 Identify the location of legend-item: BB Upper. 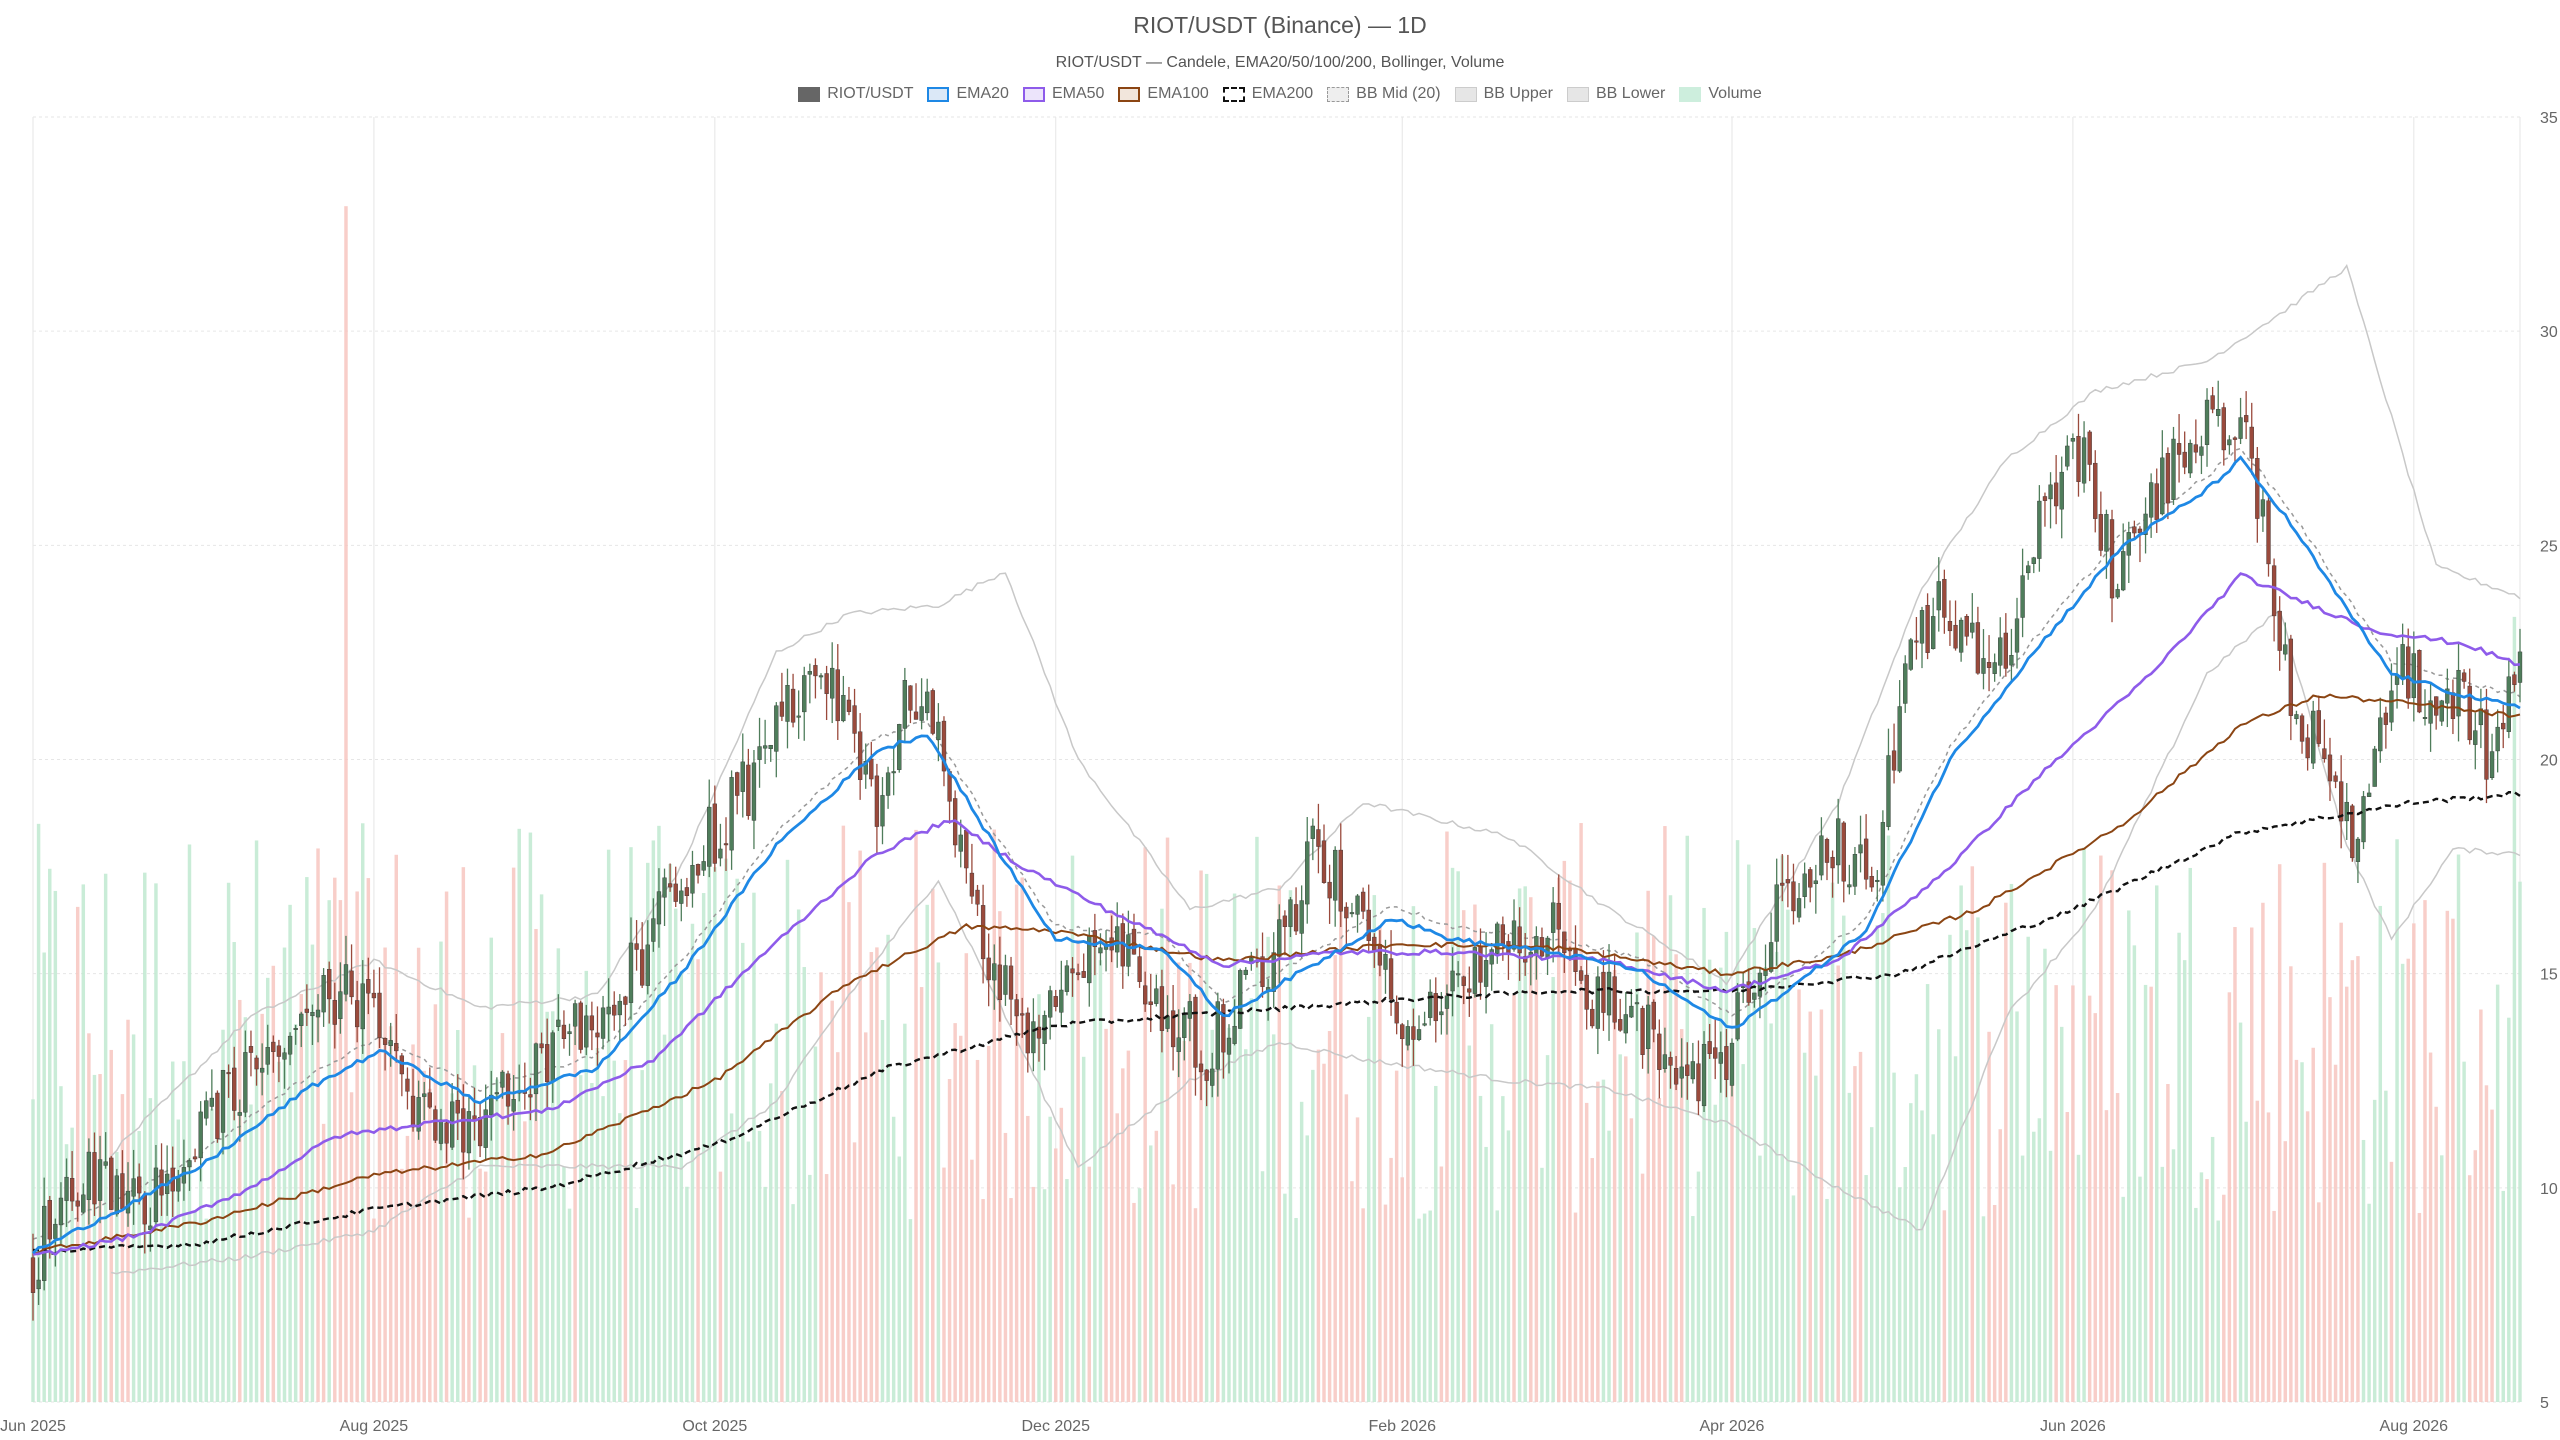
(1503, 94).